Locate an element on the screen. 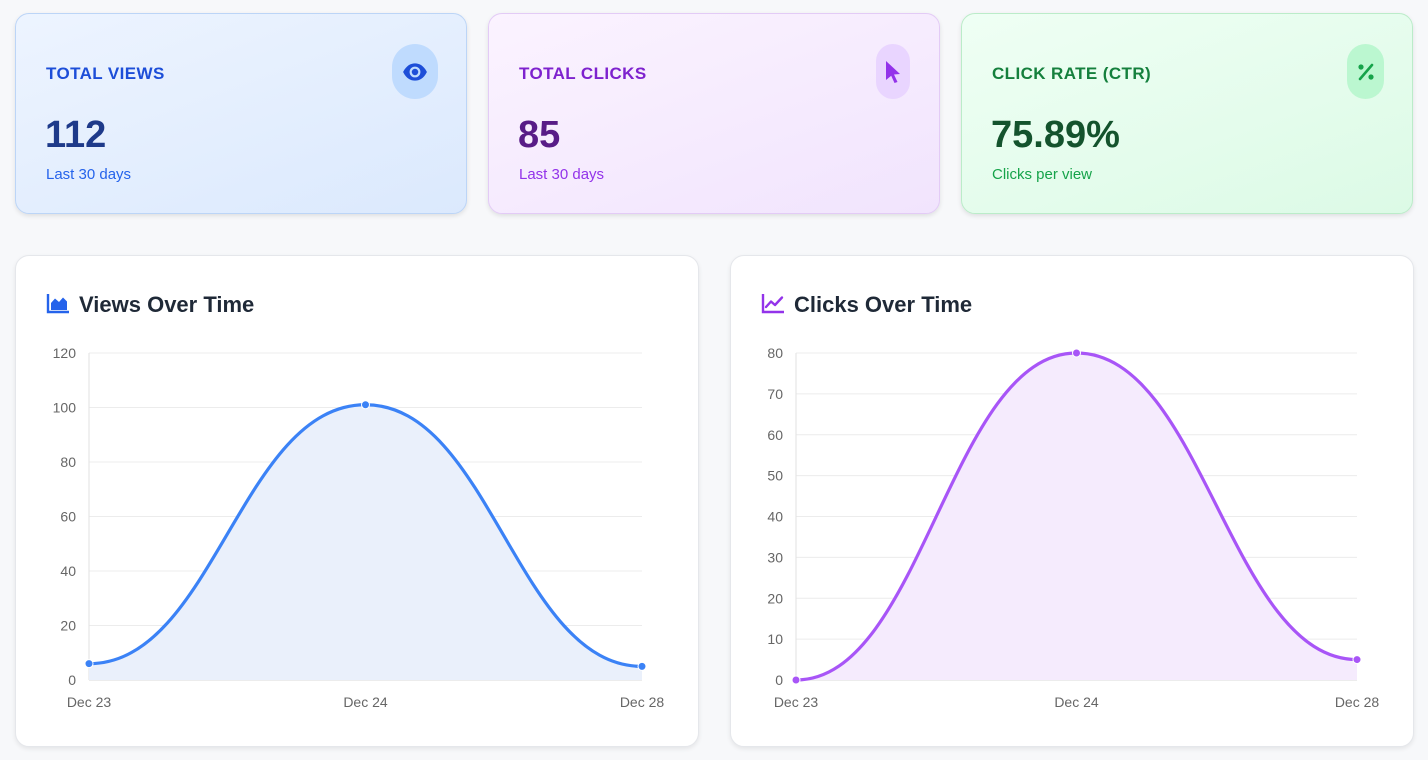 The image size is (1428, 760). y-tick-label: 100 is located at coordinates (65, 408).